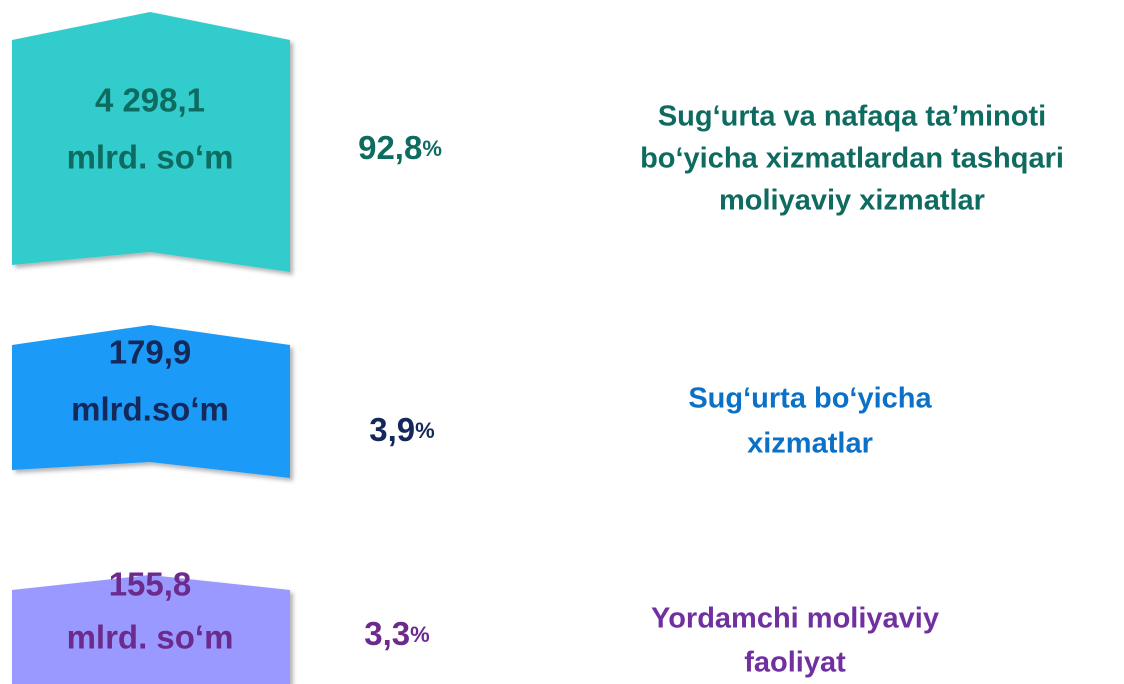 Image resolution: width=1124 pixels, height=684 pixels. I want to click on amount: 4 298,1, so click(150, 100).